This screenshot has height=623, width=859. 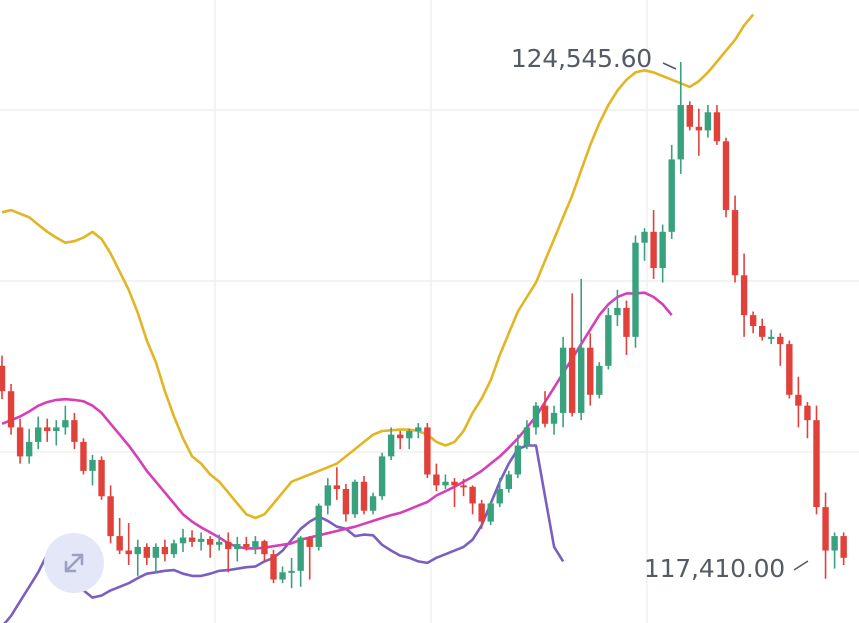 I want to click on low-price-label: 117,410.00, so click(x=714, y=568).